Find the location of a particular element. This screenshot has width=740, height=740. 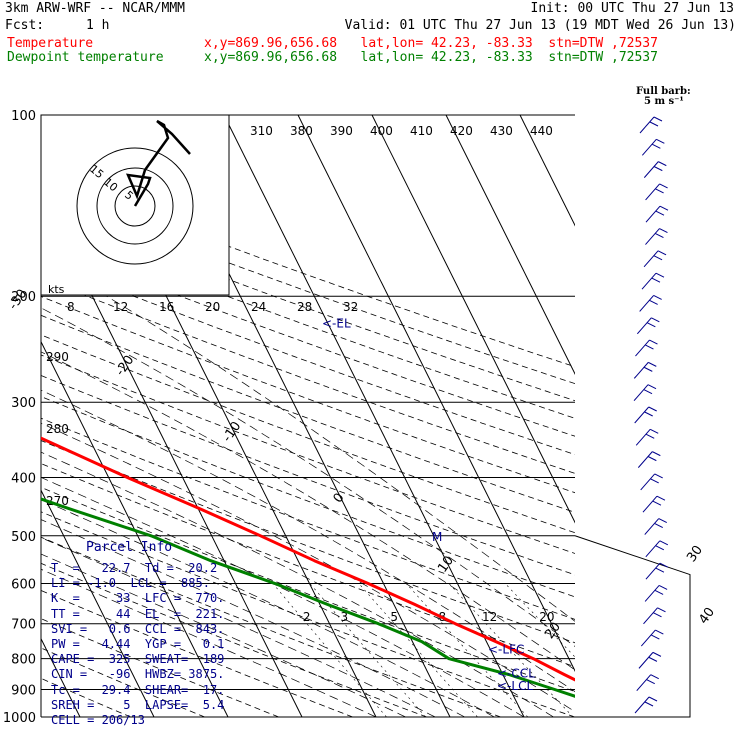

hodograph-speed-label: 24 is located at coordinates (258, 307).